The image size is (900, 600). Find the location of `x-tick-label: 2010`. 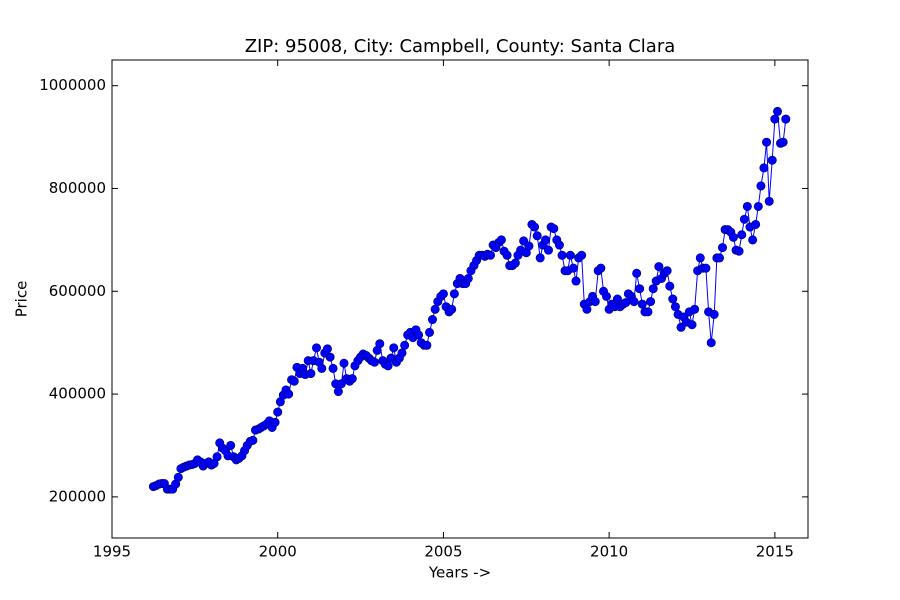

x-tick-label: 2010 is located at coordinates (609, 552).